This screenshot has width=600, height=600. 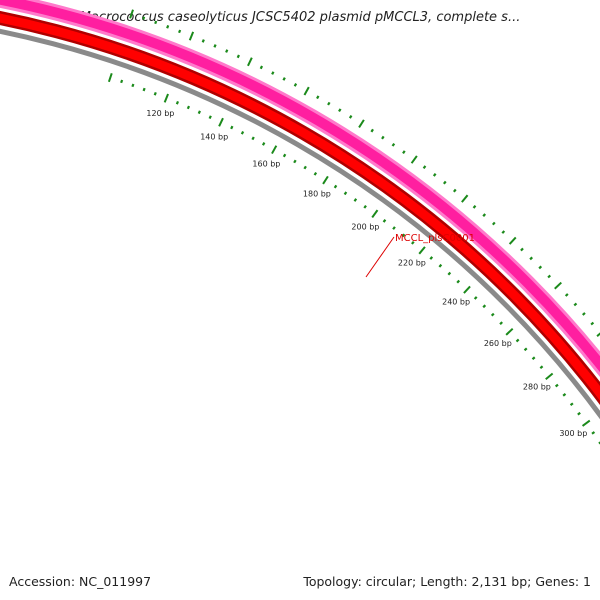 I want to click on tick-label: 280 bp, so click(x=537, y=387).